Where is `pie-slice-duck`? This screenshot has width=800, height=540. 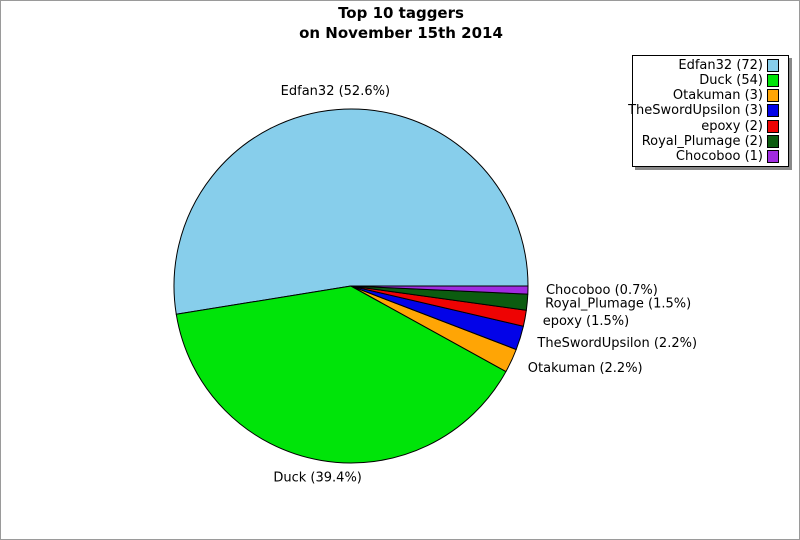 pie-slice-duck is located at coordinates (341, 374).